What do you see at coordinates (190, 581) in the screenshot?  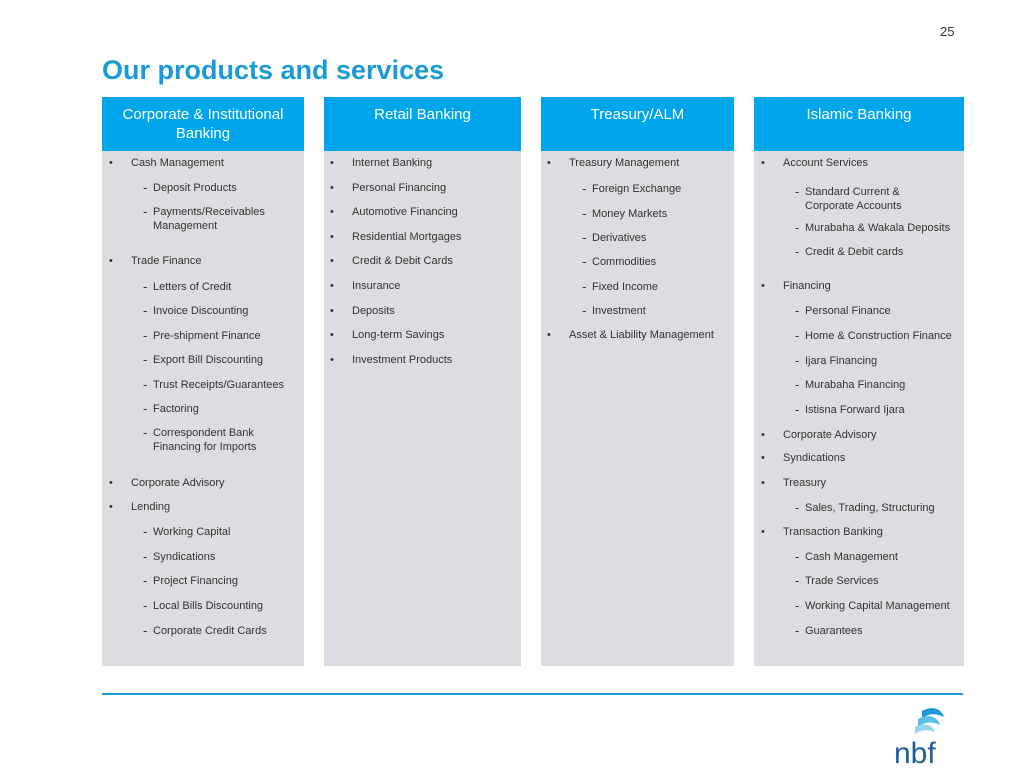 I see `sub-list-item: Project Financing` at bounding box center [190, 581].